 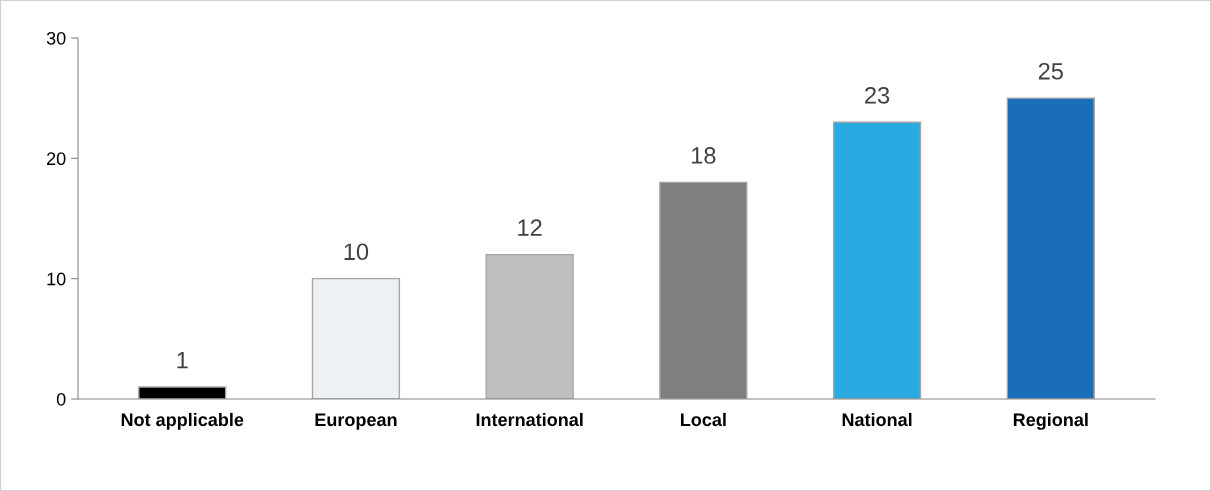 What do you see at coordinates (1050, 71) in the screenshot?
I see `data-label: 25` at bounding box center [1050, 71].